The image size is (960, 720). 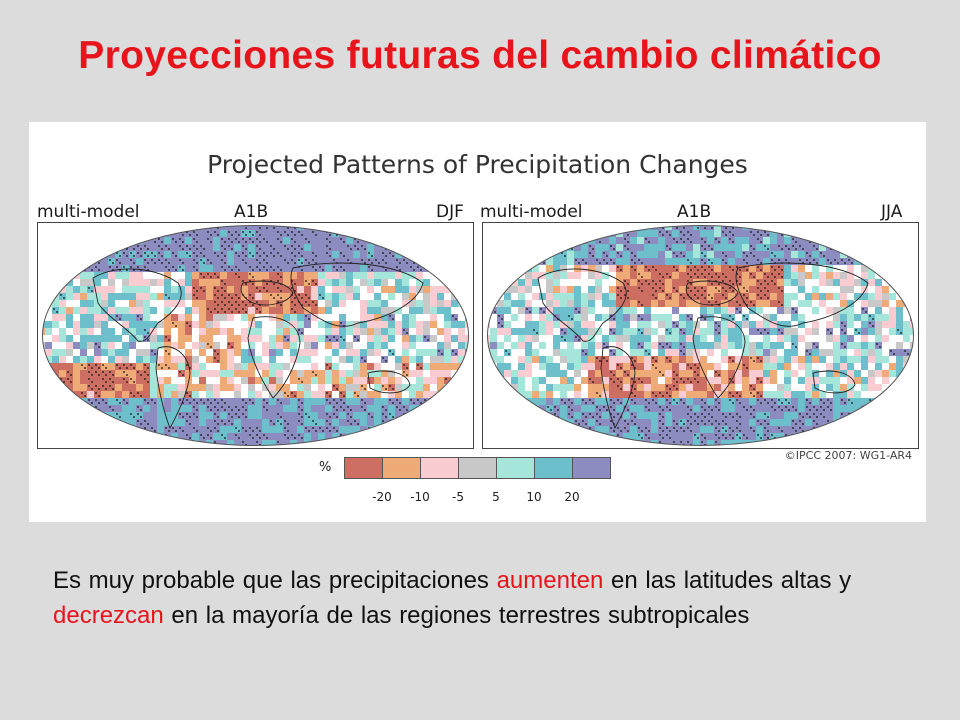 What do you see at coordinates (534, 497) in the screenshot?
I see `legend-tick-label: 10` at bounding box center [534, 497].